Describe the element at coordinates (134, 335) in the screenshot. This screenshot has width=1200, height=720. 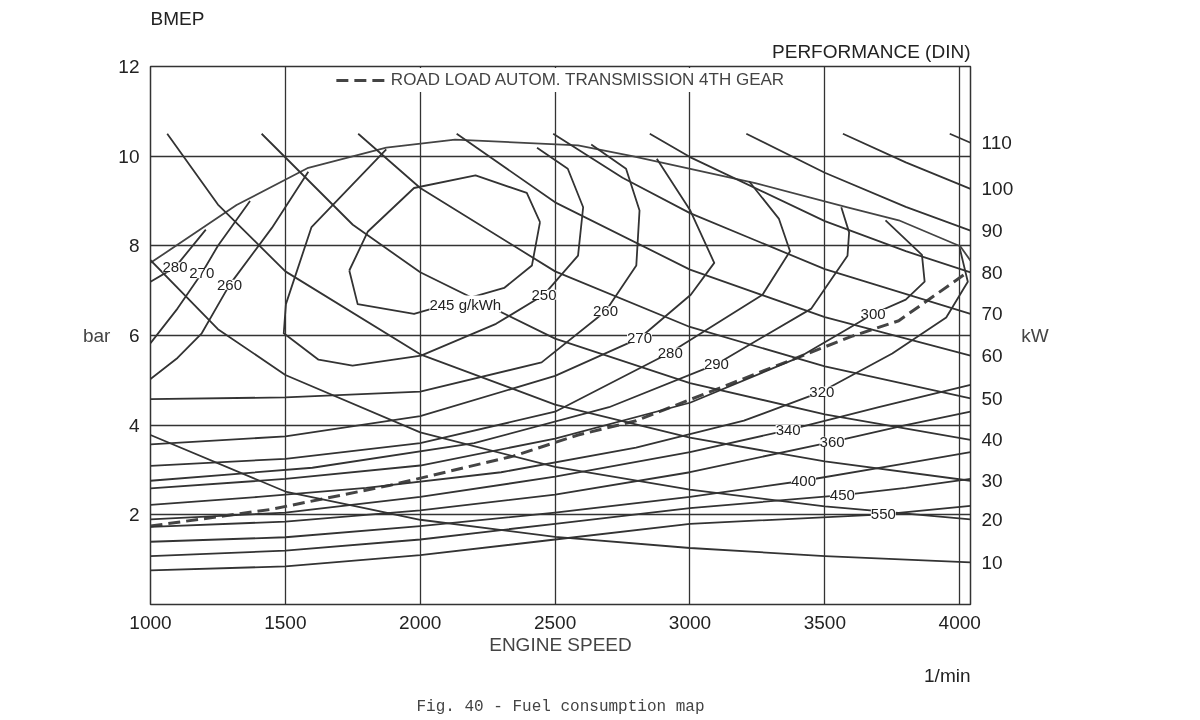
I see `y-tick-label: 6` at that location.